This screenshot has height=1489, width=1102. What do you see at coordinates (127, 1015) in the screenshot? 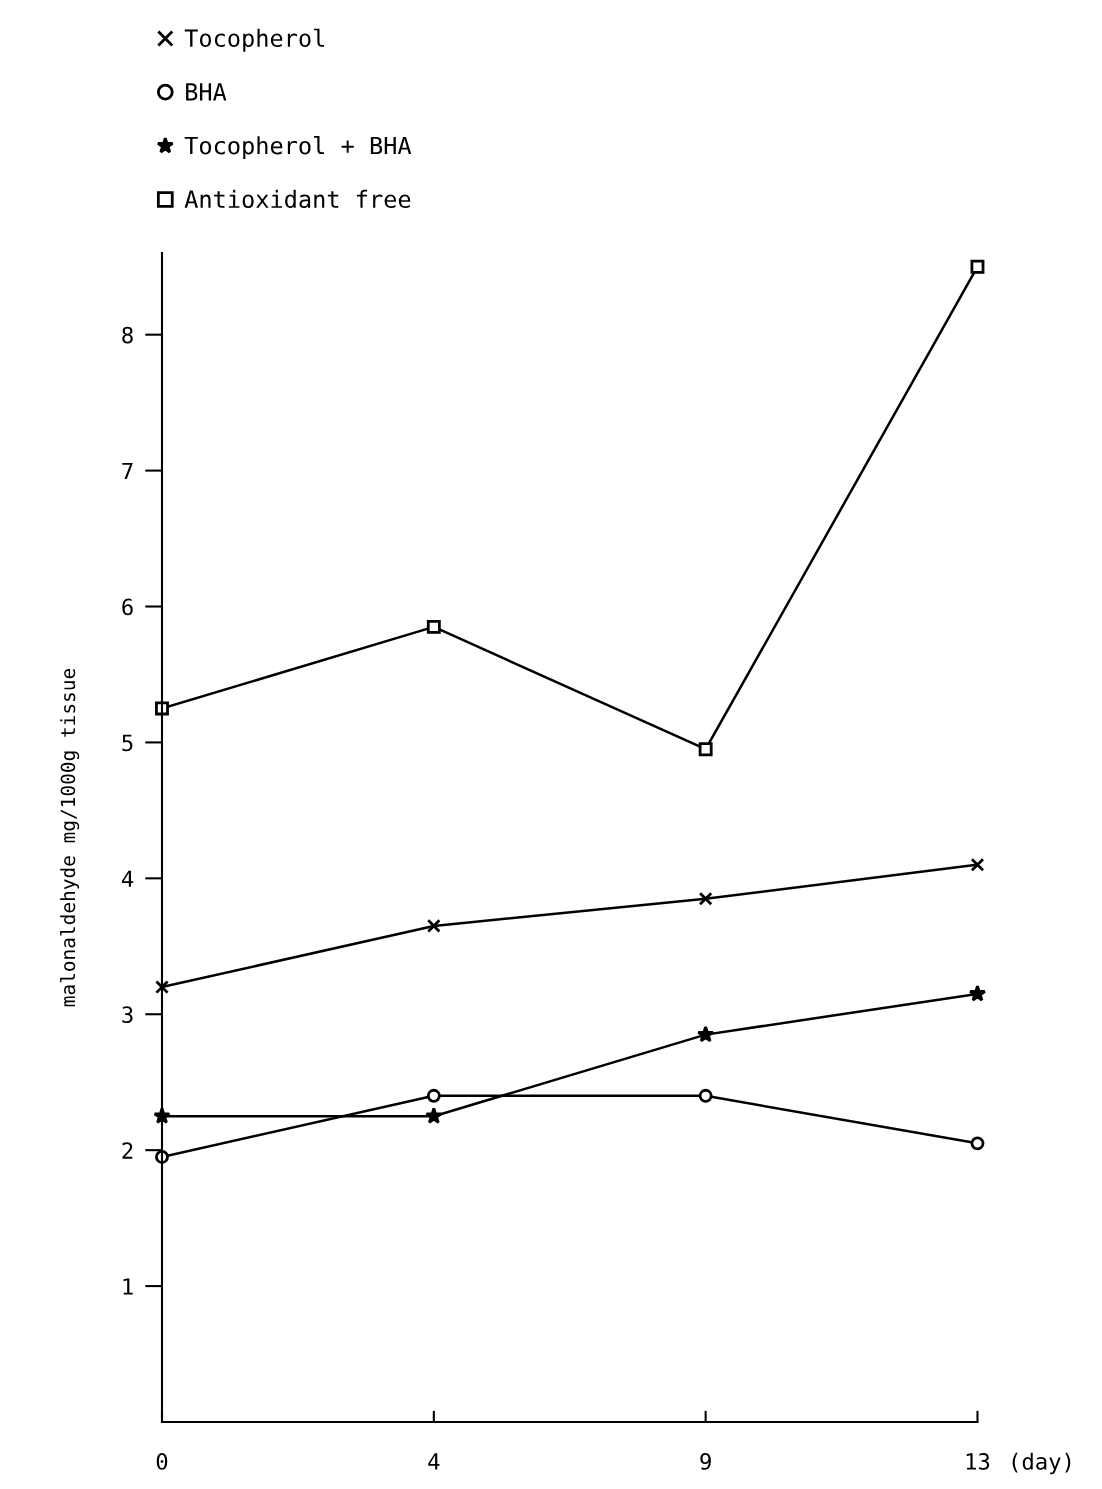
I see `y-tick-label: 3` at bounding box center [127, 1015].